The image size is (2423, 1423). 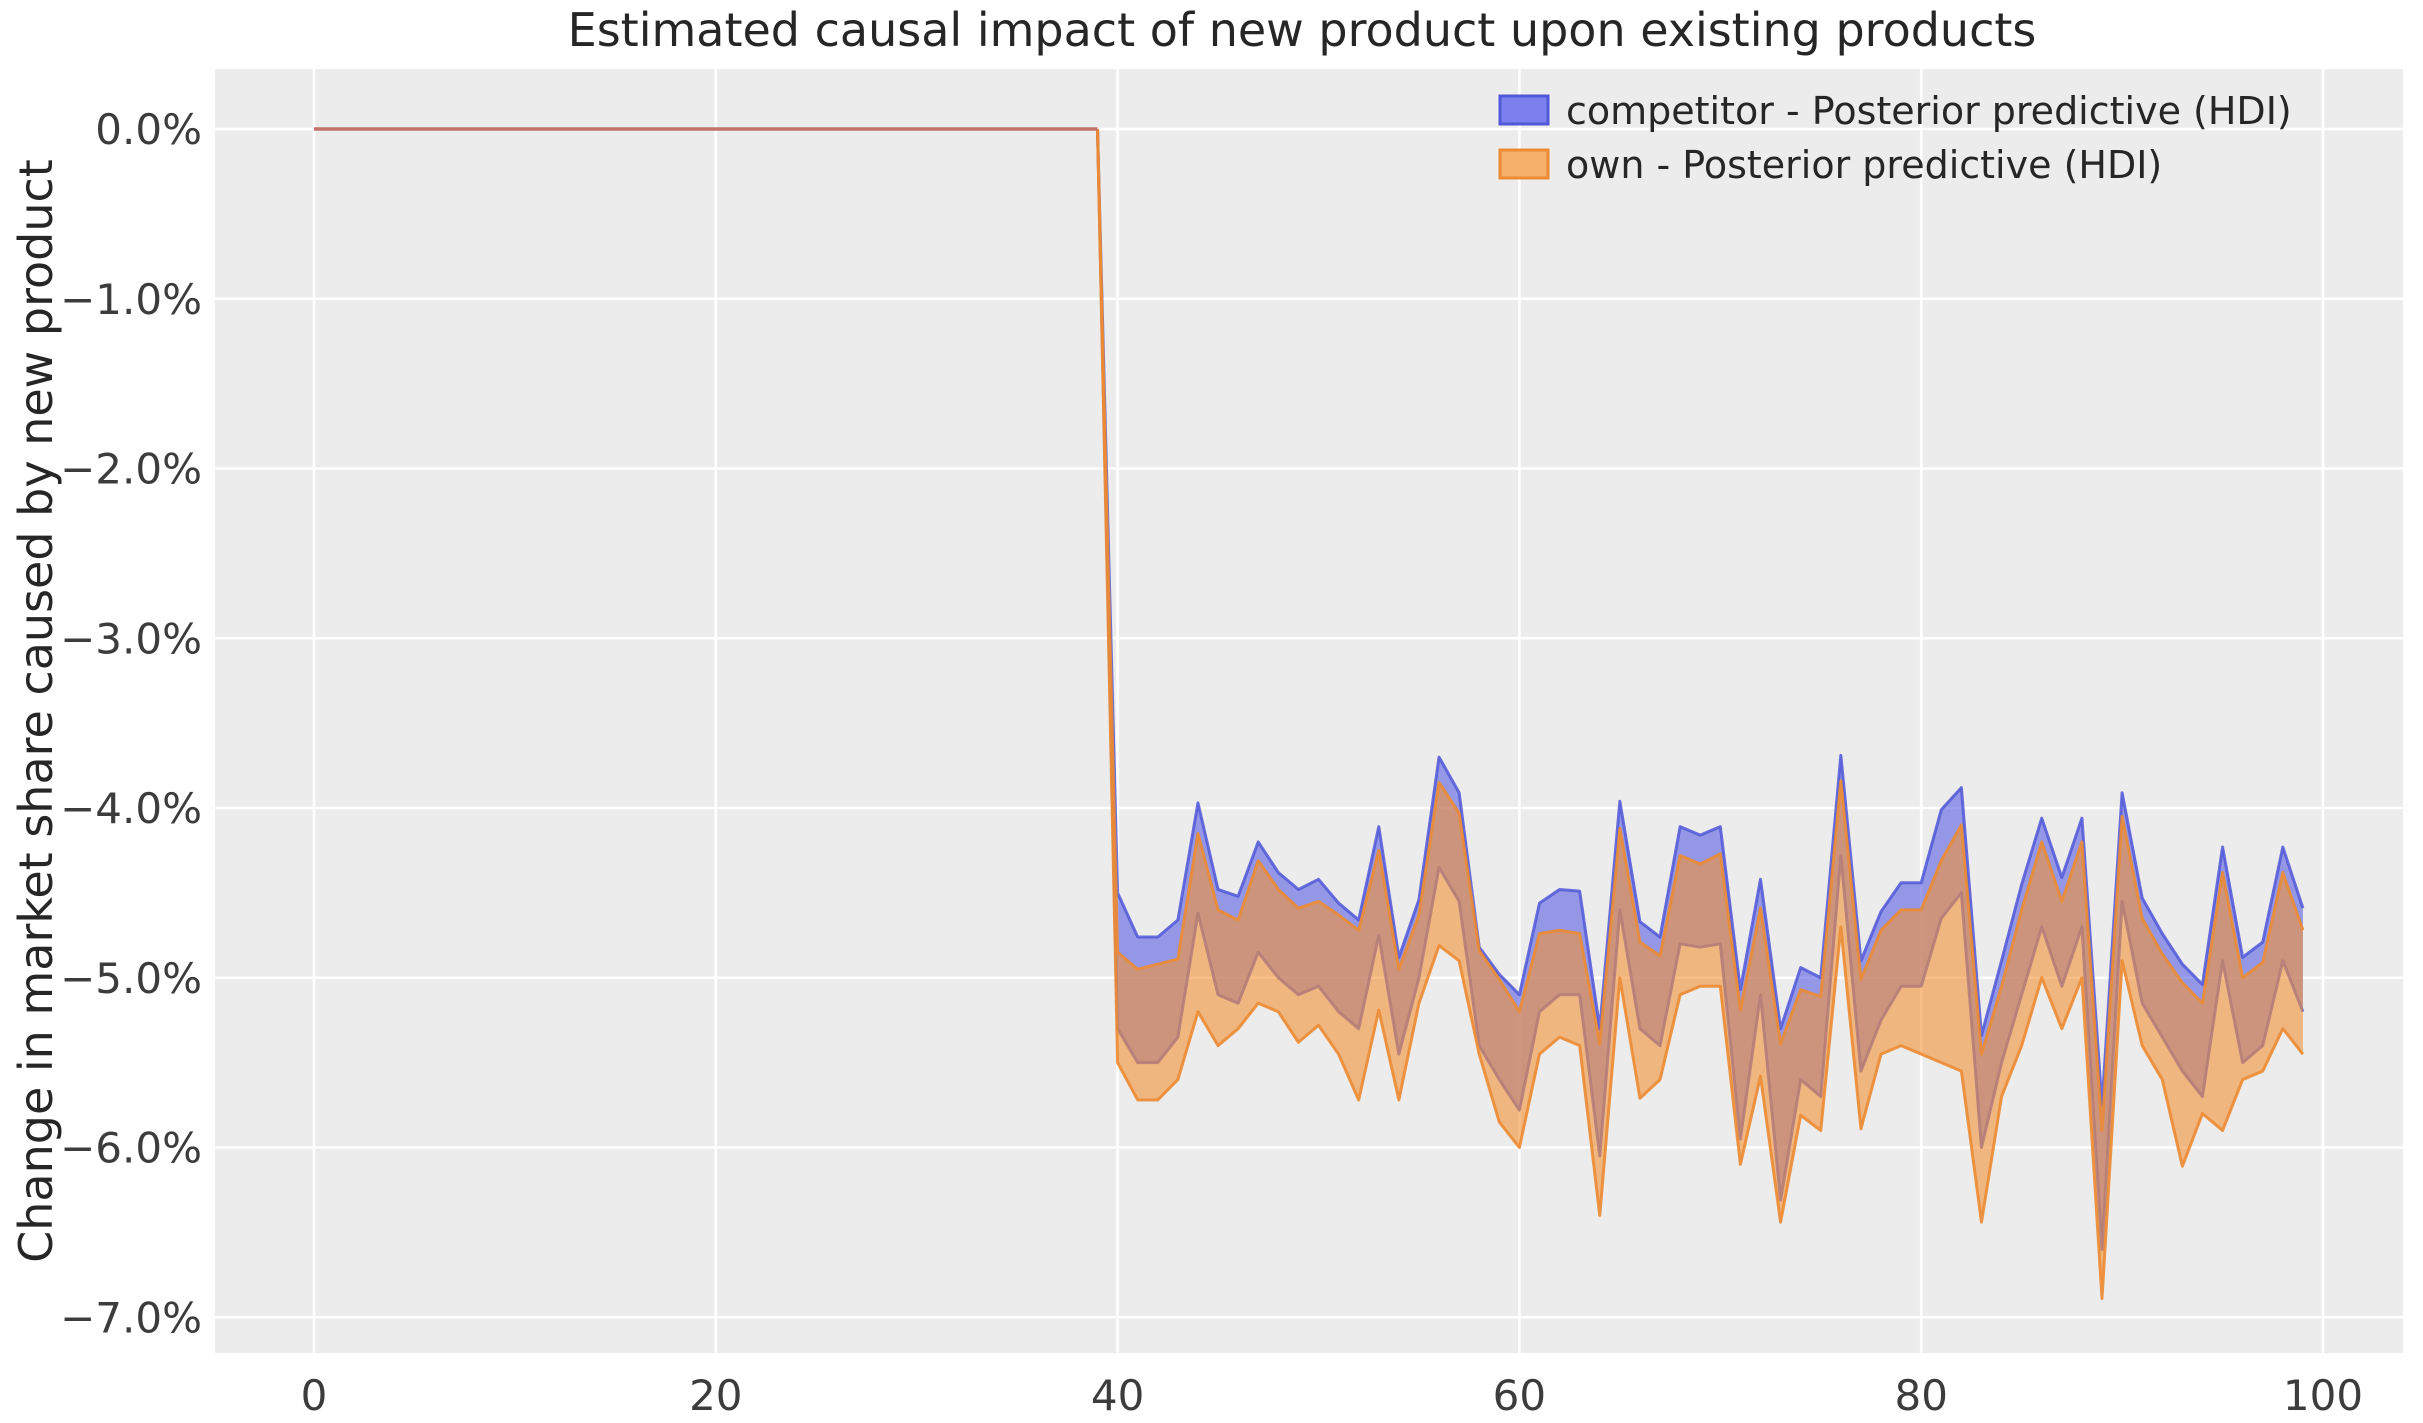 I want to click on own-swatch-icon, so click(x=1524, y=164).